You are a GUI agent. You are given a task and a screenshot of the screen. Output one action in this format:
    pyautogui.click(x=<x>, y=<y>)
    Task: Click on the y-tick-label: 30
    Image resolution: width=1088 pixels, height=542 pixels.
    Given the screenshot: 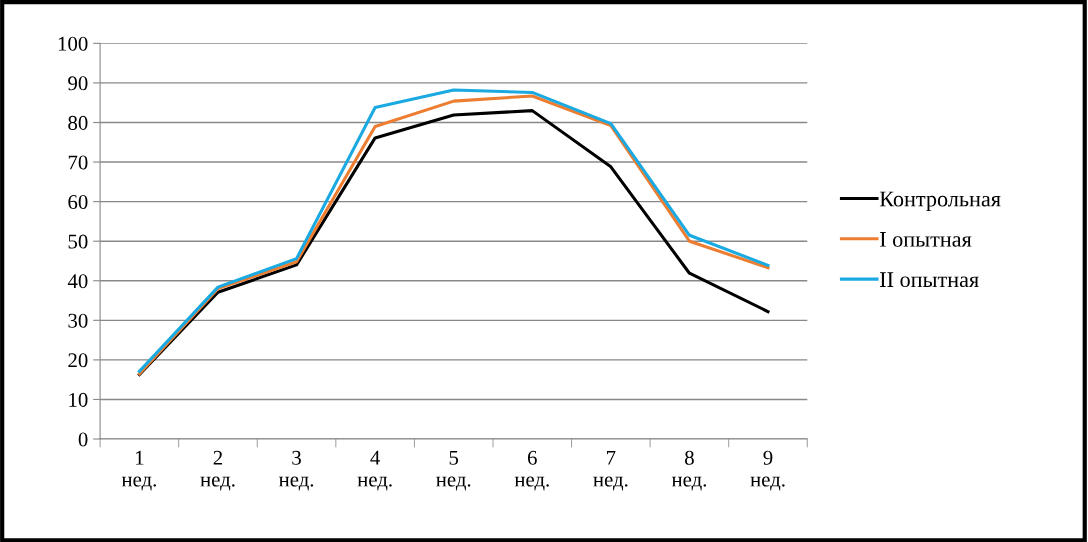 What is the action you would take?
    pyautogui.click(x=78, y=320)
    